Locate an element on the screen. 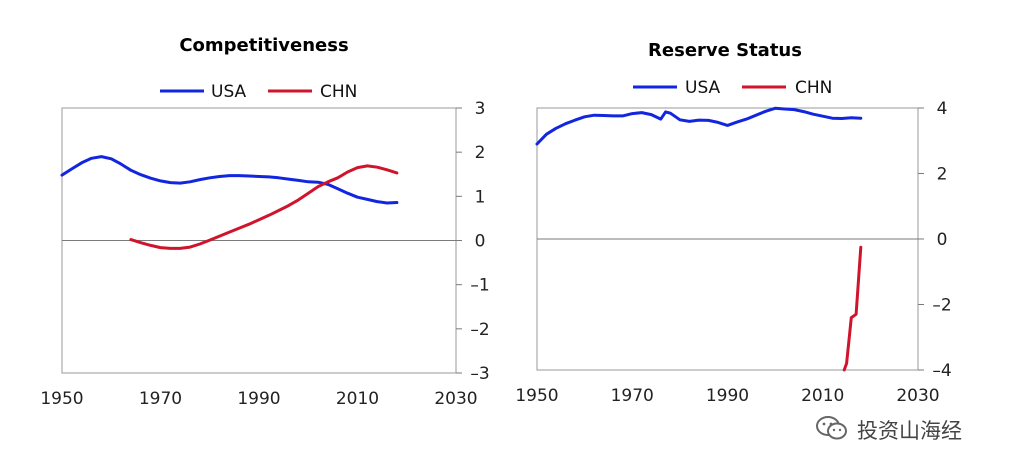 This screenshot has height=472, width=1018. y-tick-label: 3 is located at coordinates (480, 109).